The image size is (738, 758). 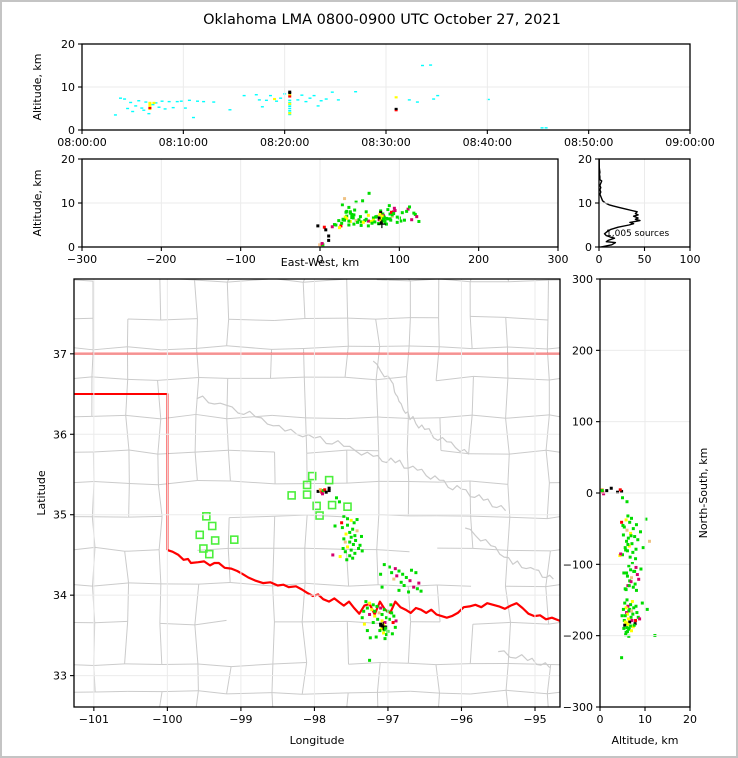 I want to click on svg-text: −97, so click(x=387, y=719).